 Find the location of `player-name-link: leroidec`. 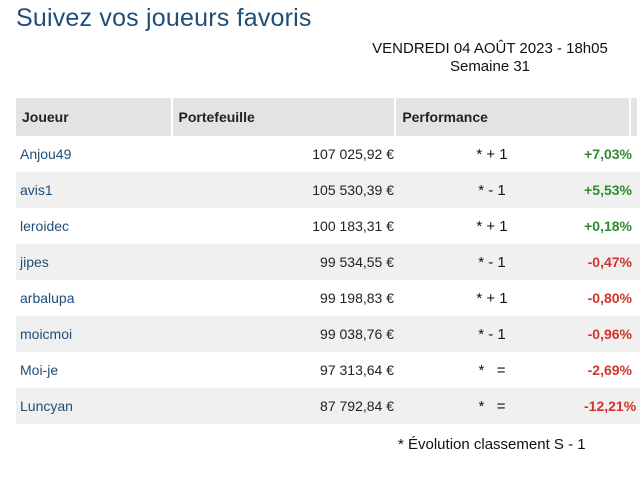

player-name-link: leroidec is located at coordinates (45, 226).